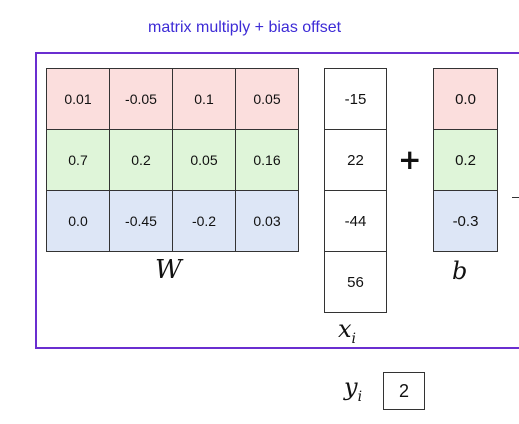 This screenshot has width=519, height=424. What do you see at coordinates (267, 221) in the screenshot?
I see `weight-cell: 0.03` at bounding box center [267, 221].